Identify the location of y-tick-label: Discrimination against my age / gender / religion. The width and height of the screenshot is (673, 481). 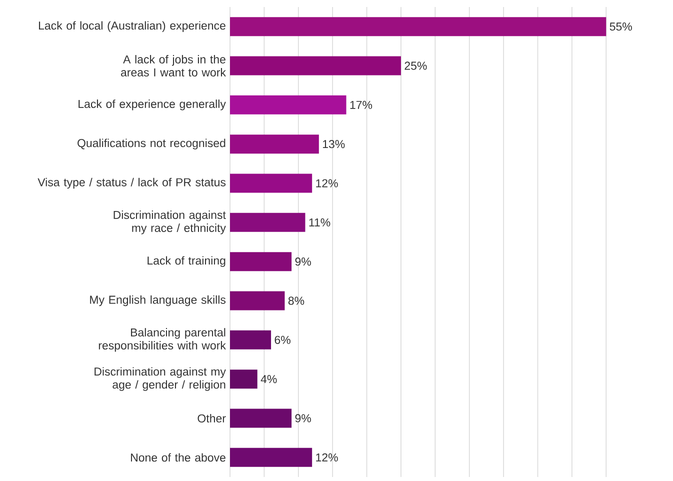
(160, 379).